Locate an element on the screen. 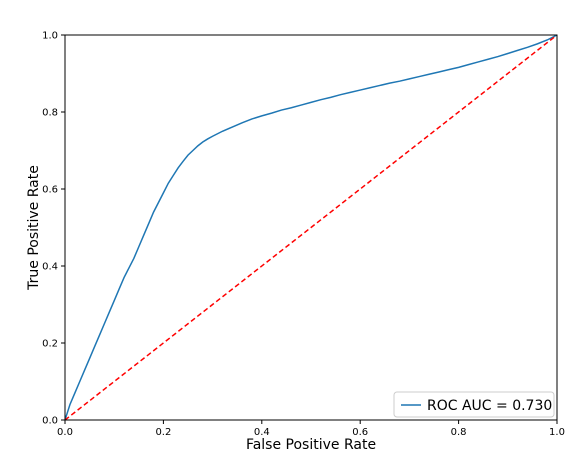 The width and height of the screenshot is (578, 463). y-tick-label: 0.8 is located at coordinates (50, 113).